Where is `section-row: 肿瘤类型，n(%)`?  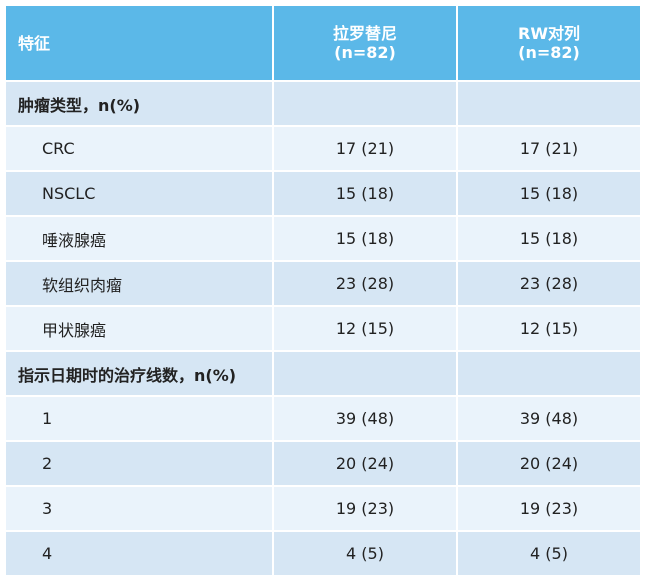 section-row: 肿瘤类型，n(%) is located at coordinates (323, 103).